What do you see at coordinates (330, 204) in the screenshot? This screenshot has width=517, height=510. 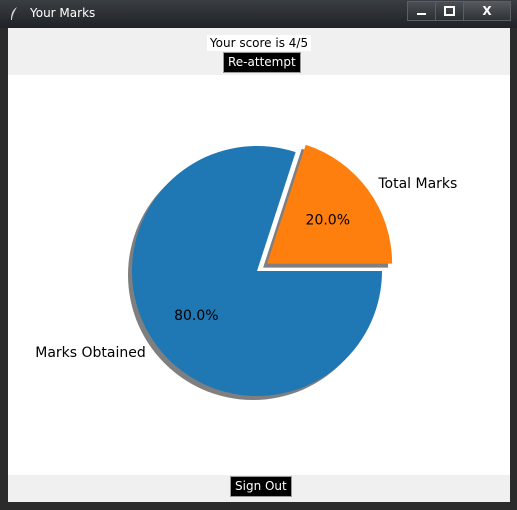 I see `pie-slice-total-marks` at bounding box center [330, 204].